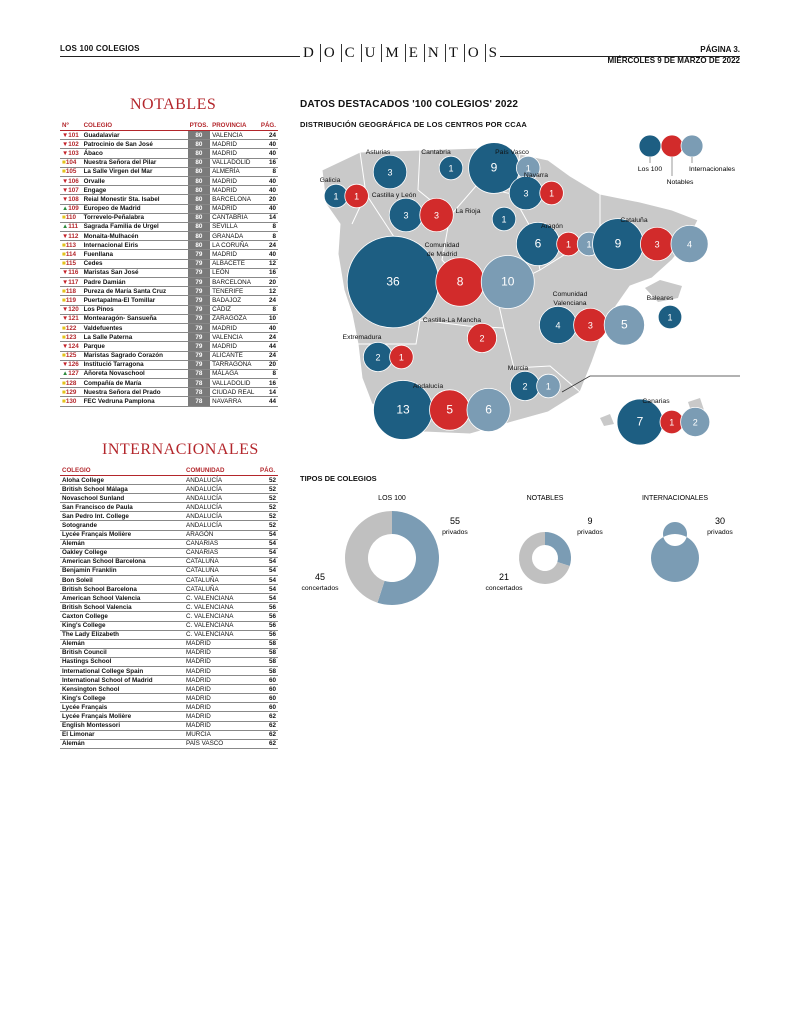 Image resolution: width=800 pixels, height=1024 pixels. What do you see at coordinates (71, 218) in the screenshot?
I see `rank-cell: ■110` at bounding box center [71, 218].